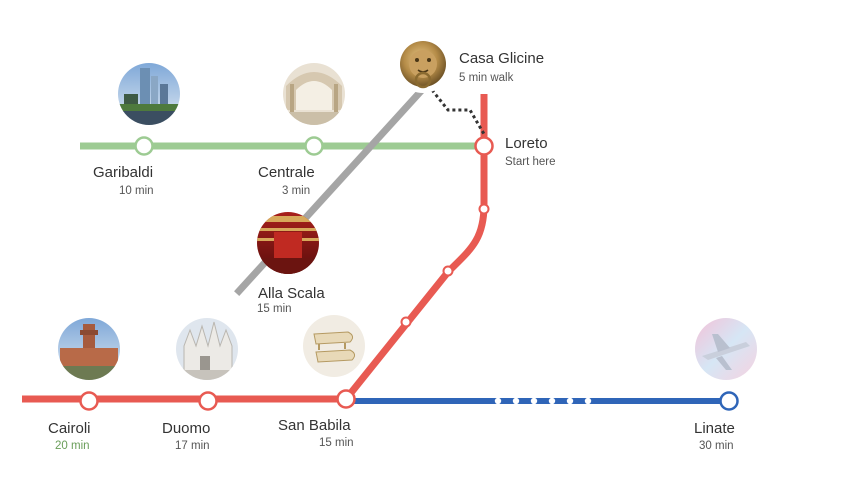  What do you see at coordinates (288, 243) in the screenshot?
I see `la-scala-theater-photo` at bounding box center [288, 243].